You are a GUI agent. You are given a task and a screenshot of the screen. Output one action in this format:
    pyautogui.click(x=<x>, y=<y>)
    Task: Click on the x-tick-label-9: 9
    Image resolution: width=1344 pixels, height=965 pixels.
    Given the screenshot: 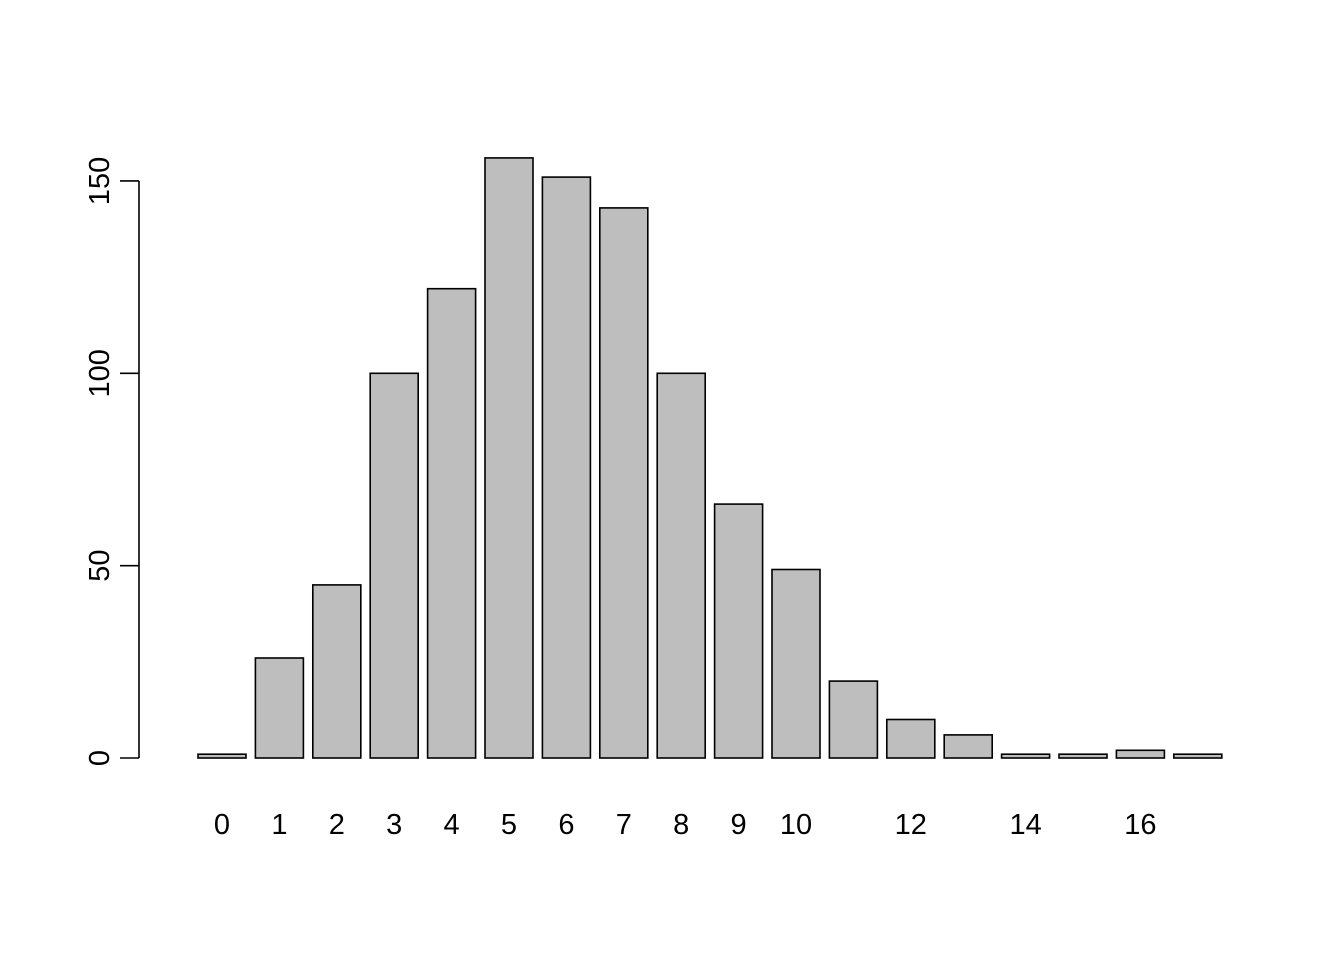 What is the action you would take?
    pyautogui.click(x=739, y=825)
    